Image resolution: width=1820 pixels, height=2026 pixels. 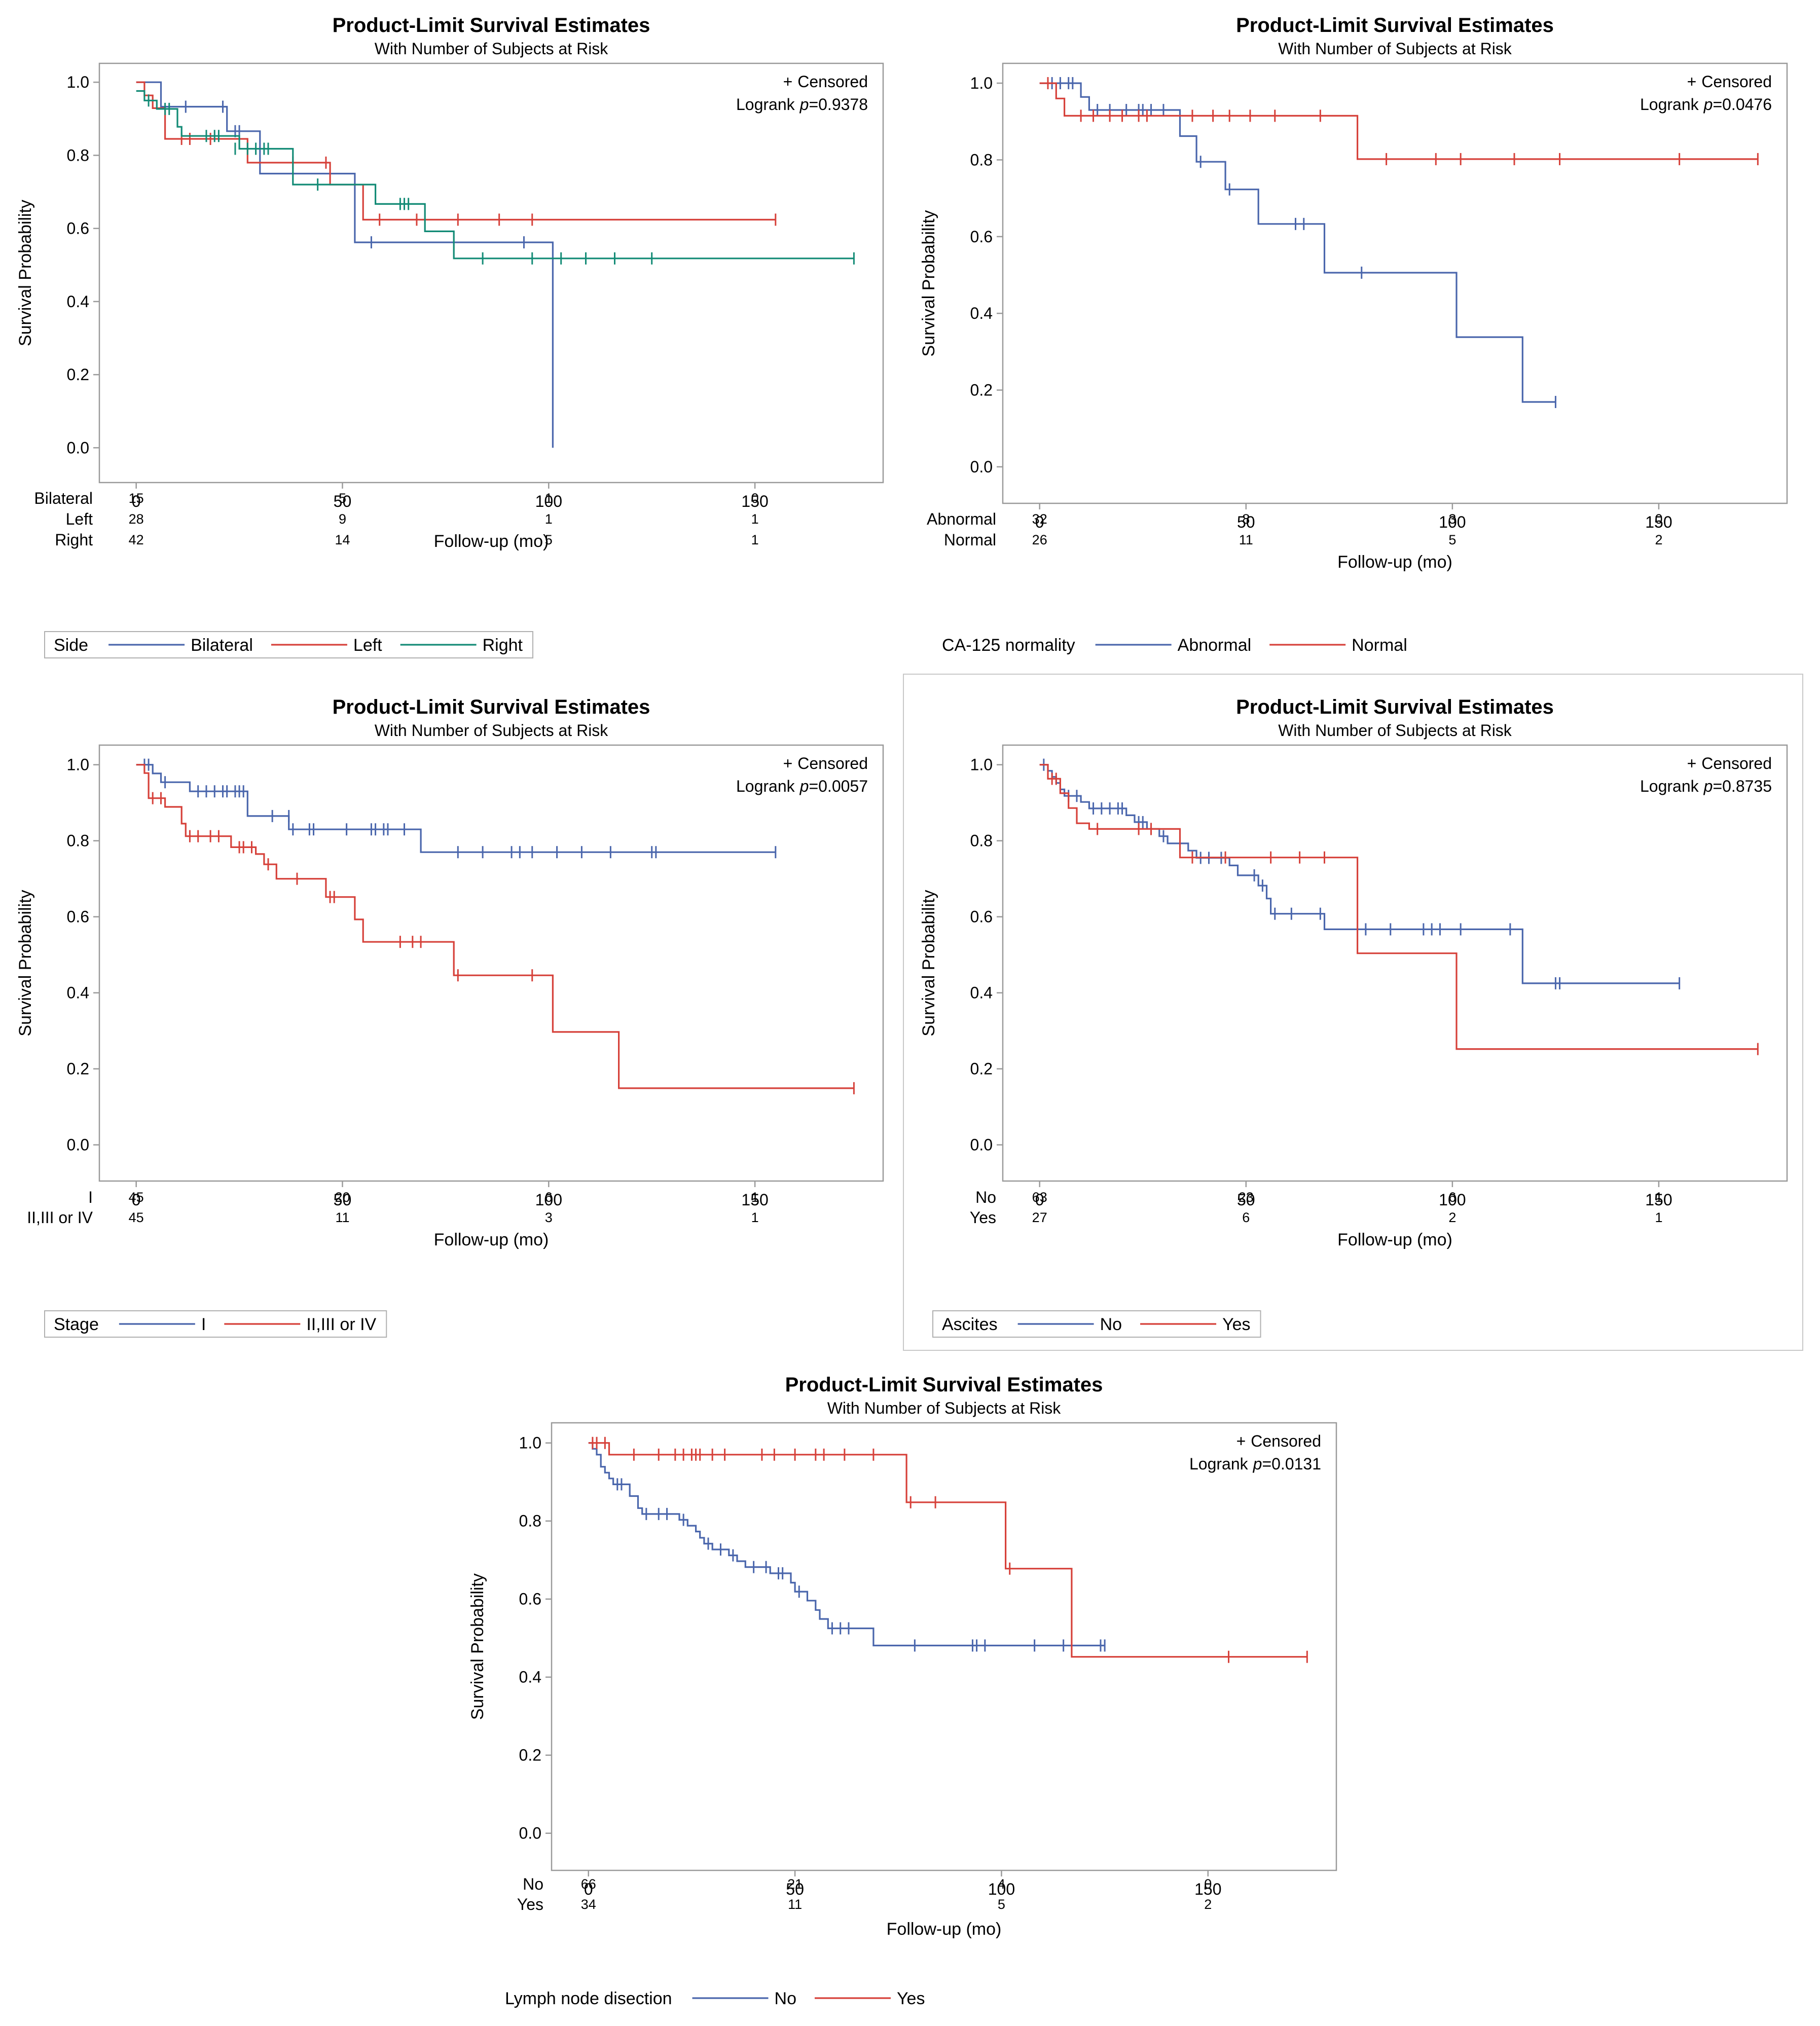 I want to click on x-tick-label: 0, so click(x=1039, y=522).